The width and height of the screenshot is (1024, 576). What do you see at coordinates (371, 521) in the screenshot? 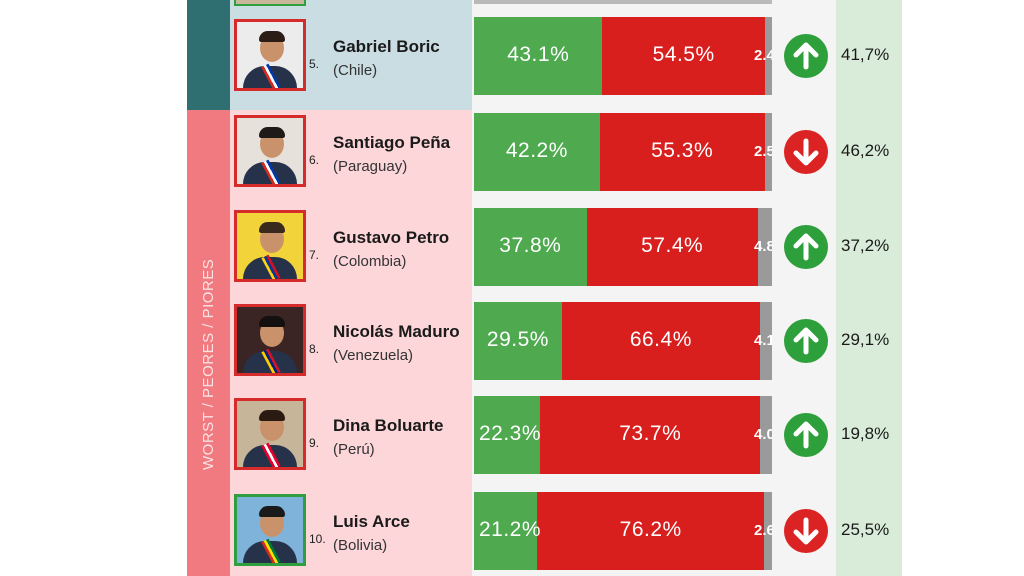
I see `leader-name: Luis Arce` at bounding box center [371, 521].